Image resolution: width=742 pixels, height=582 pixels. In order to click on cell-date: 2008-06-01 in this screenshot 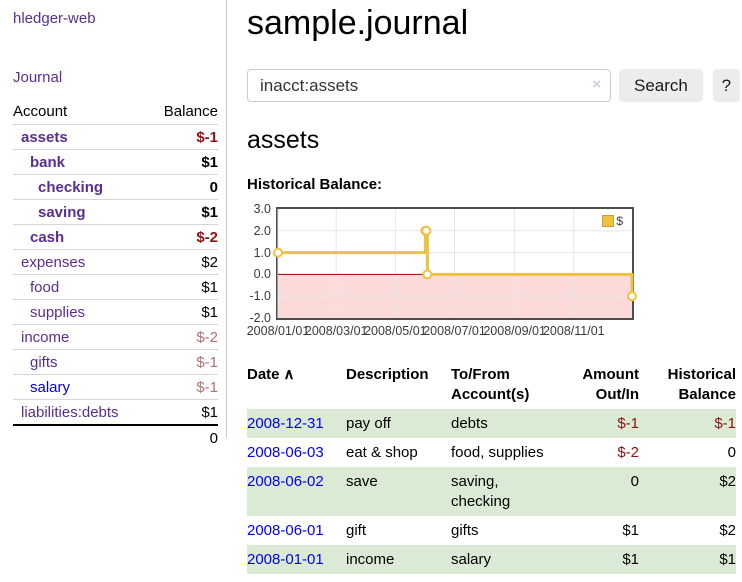, I will do `click(296, 530)`.